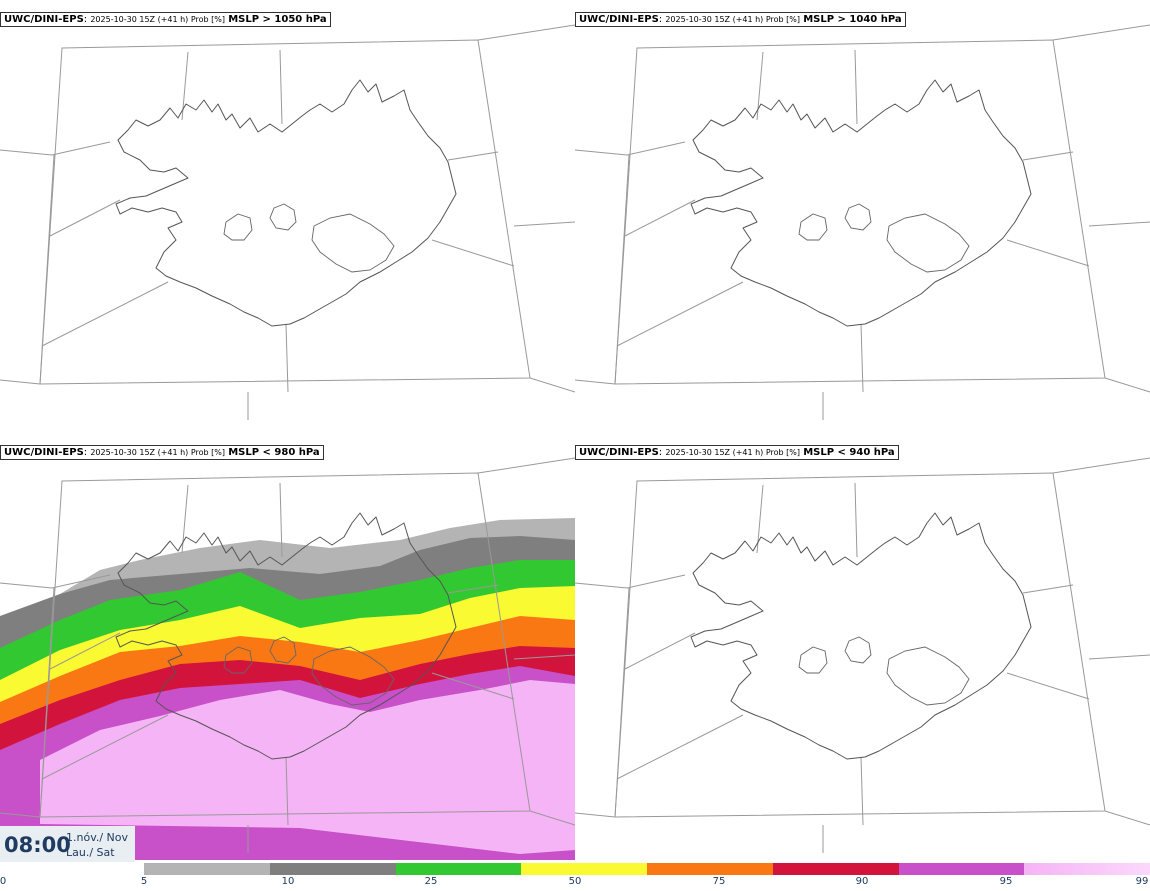 This screenshot has width=1150, height=891. Describe the element at coordinates (288, 881) in the screenshot. I see `colorbar-tick-label: 10` at that location.